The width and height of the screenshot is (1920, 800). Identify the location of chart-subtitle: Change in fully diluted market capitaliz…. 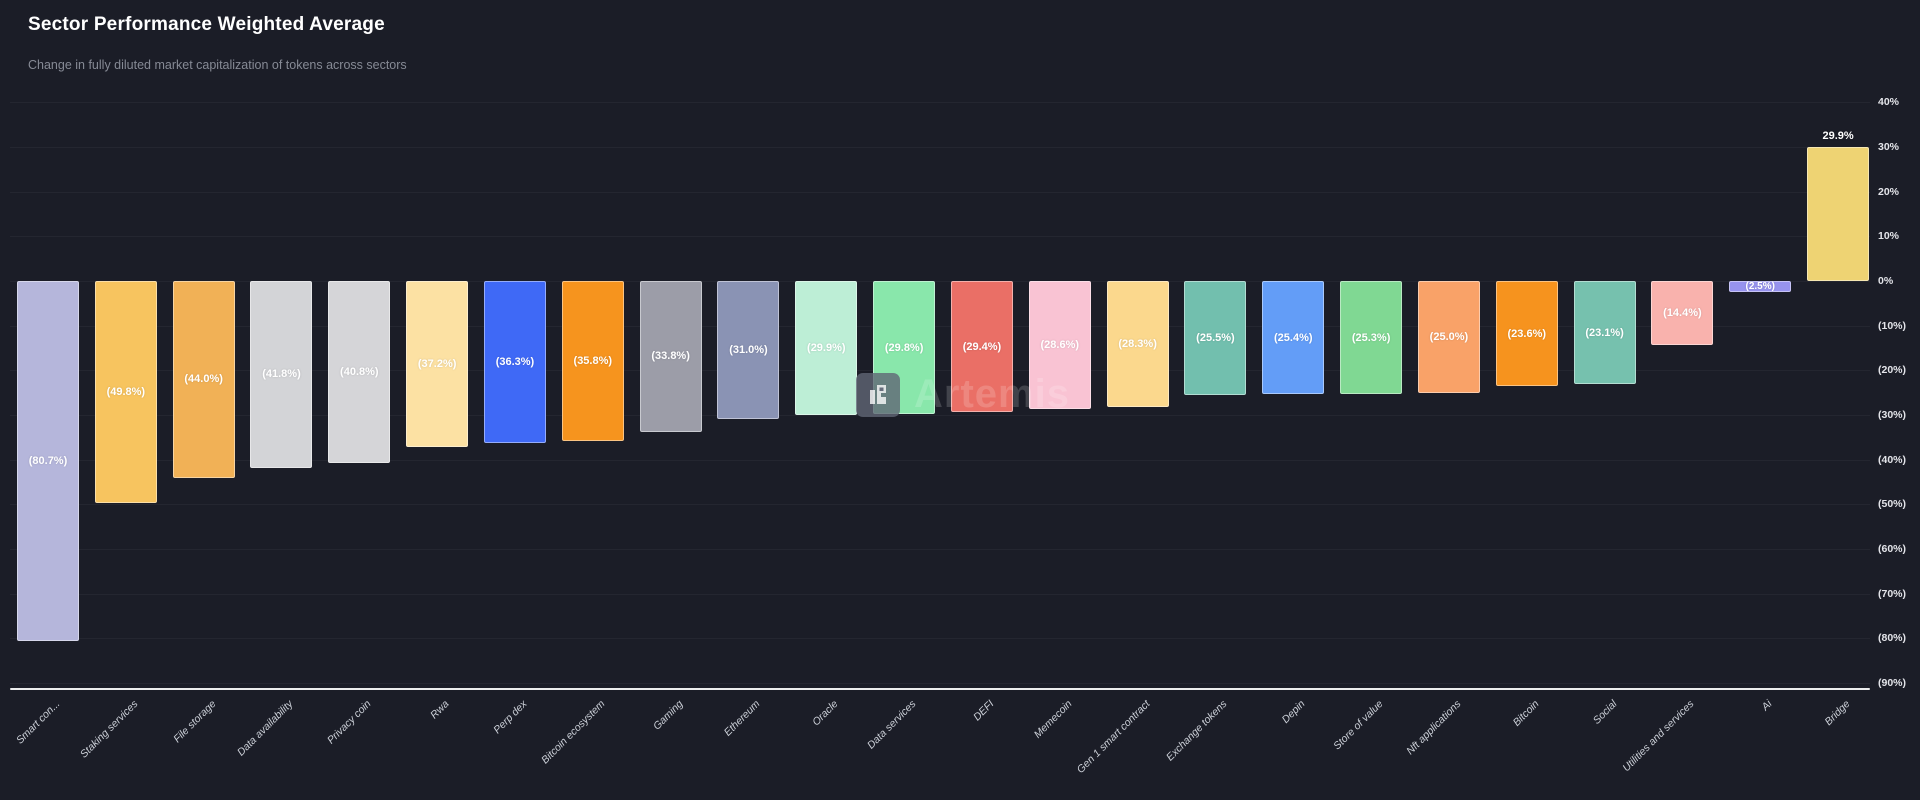
(217, 65).